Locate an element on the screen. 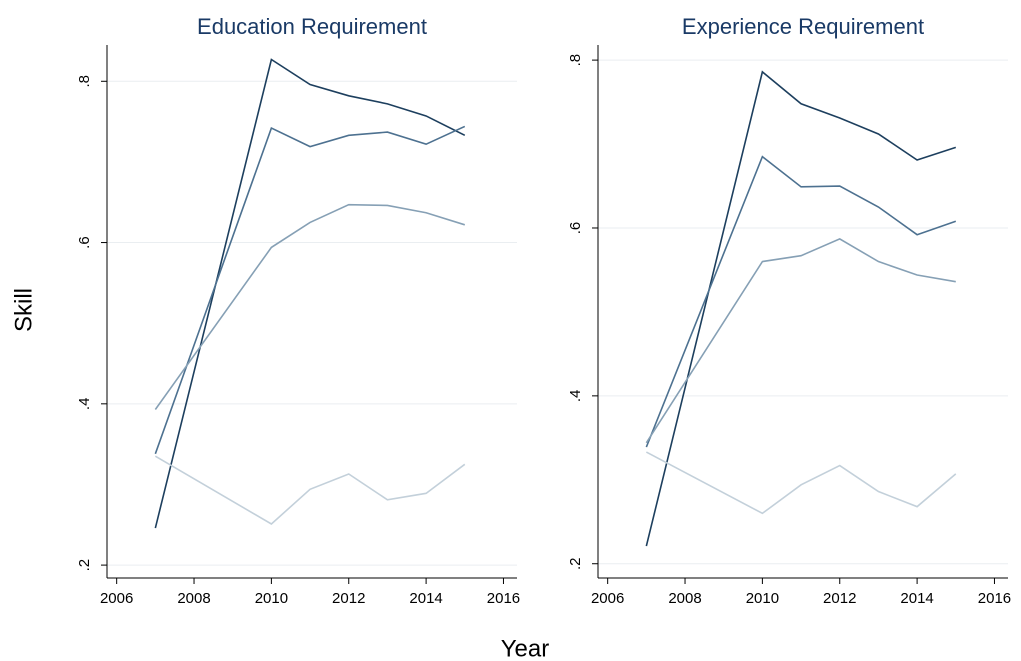 Image resolution: width=1021 pixels, height=661 pixels. chart-title: Education Requirement is located at coordinates (312, 26).